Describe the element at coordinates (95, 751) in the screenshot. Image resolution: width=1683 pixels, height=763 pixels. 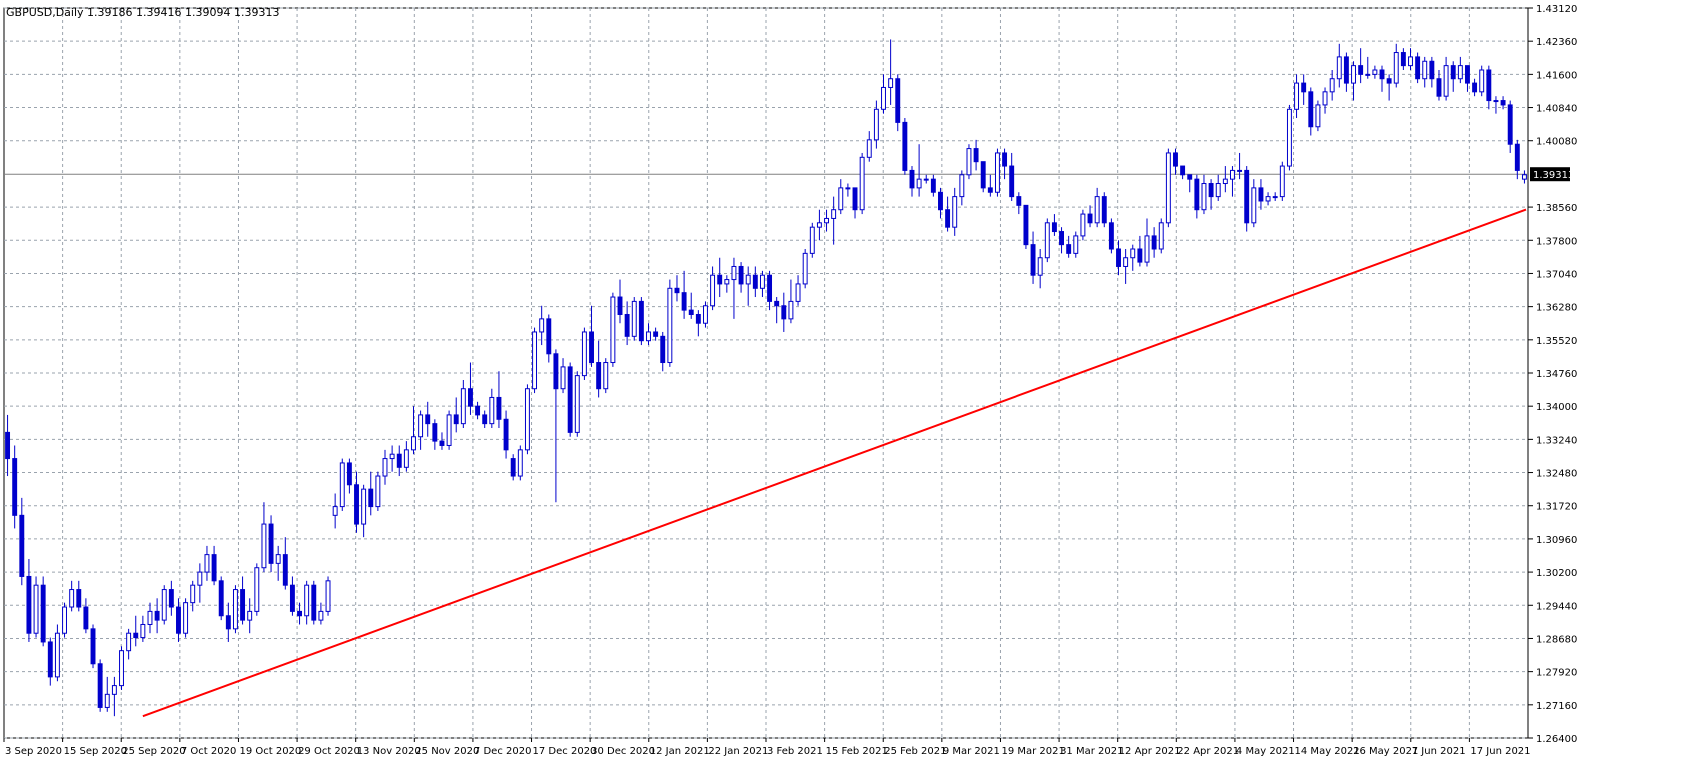
I see `x-tick-label: 15 Sep 2020` at that location.